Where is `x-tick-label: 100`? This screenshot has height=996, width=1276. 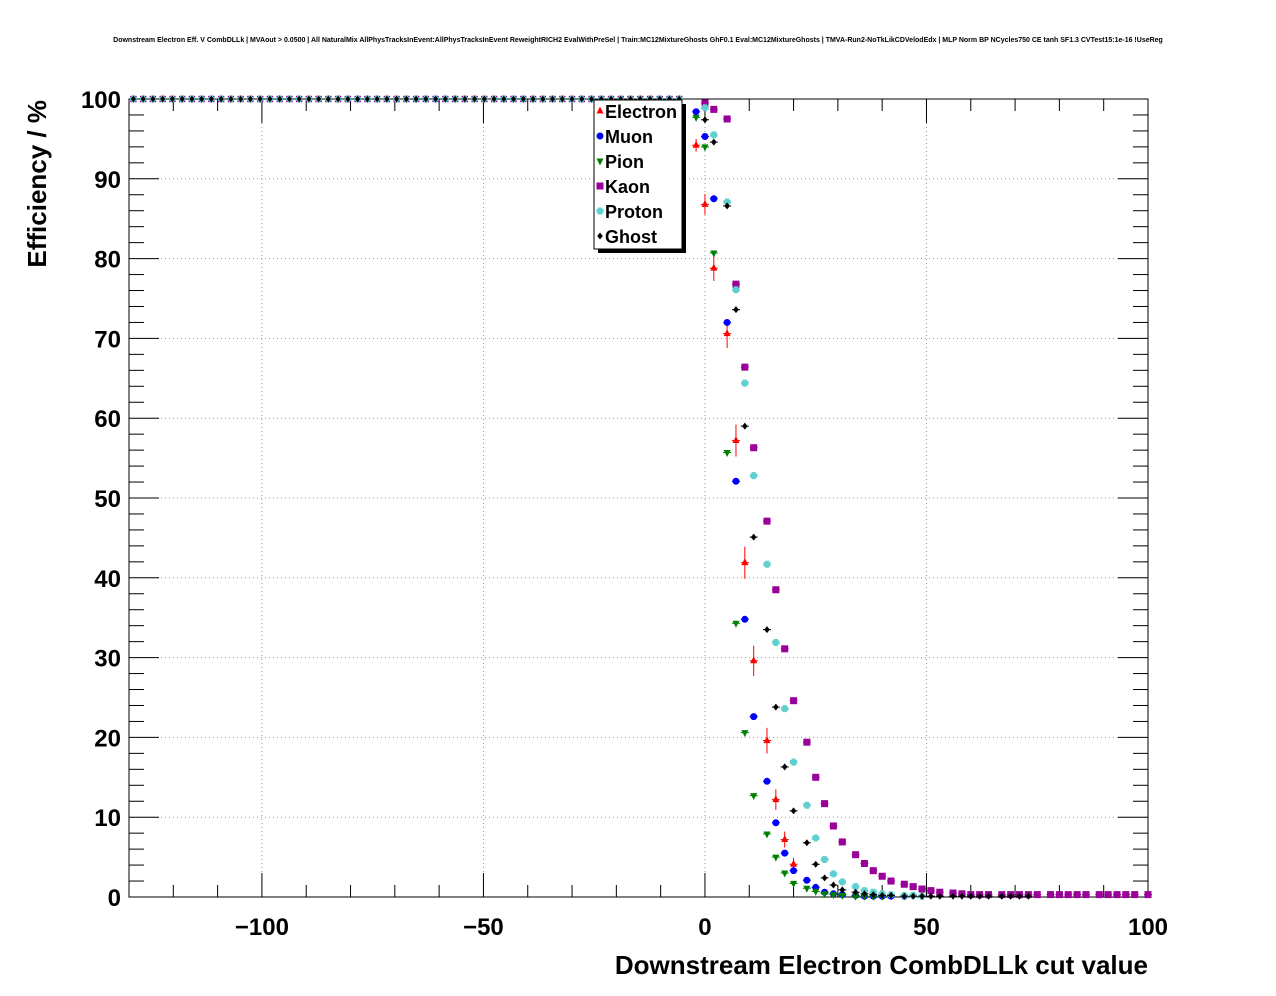 x-tick-label: 100 is located at coordinates (1148, 927).